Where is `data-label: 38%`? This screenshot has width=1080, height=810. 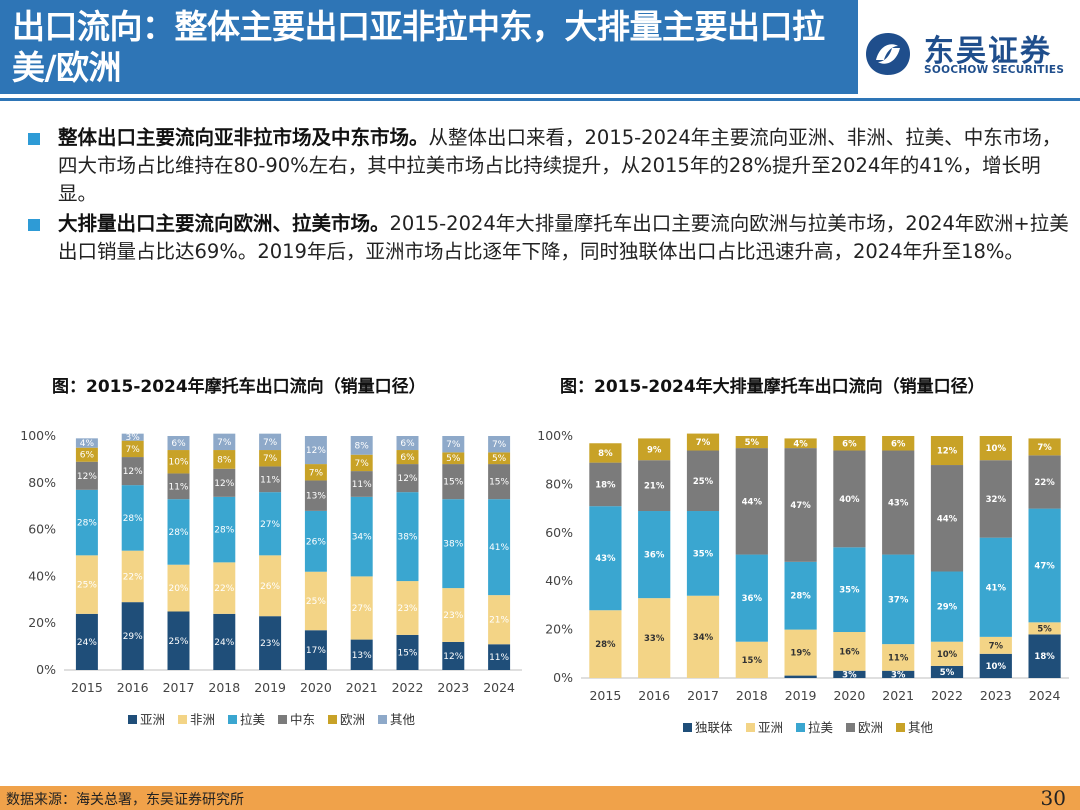
data-label: 38% is located at coordinates (453, 545).